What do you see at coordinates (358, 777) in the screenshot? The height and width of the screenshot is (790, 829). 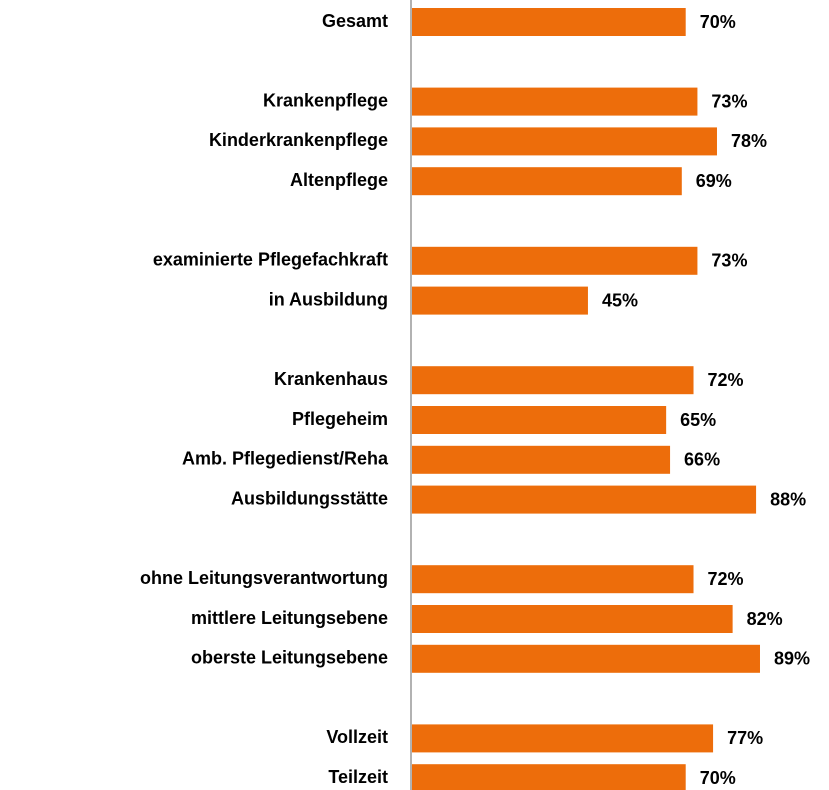 I see `category-label: Teilzeit` at bounding box center [358, 777].